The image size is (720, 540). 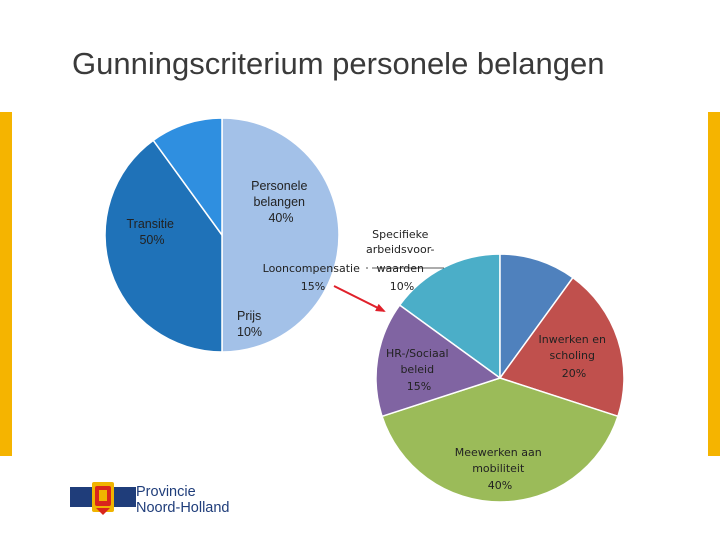 I want to click on pie-slice-prijs, so click(x=187, y=177).